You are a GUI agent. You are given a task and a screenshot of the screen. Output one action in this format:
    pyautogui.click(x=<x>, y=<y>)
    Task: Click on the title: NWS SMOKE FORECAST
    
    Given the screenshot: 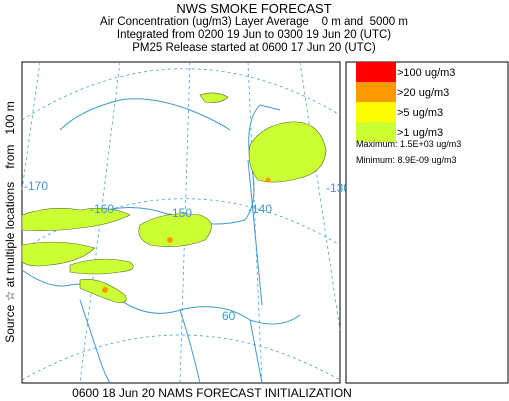 What is the action you would take?
    pyautogui.click(x=253, y=8)
    